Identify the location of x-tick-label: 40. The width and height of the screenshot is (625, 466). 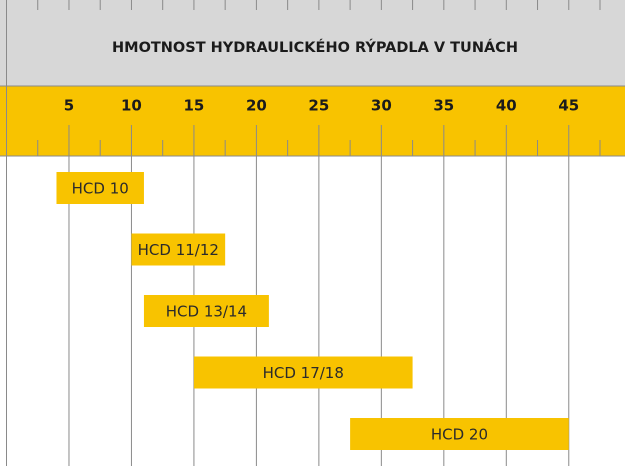
(506, 106).